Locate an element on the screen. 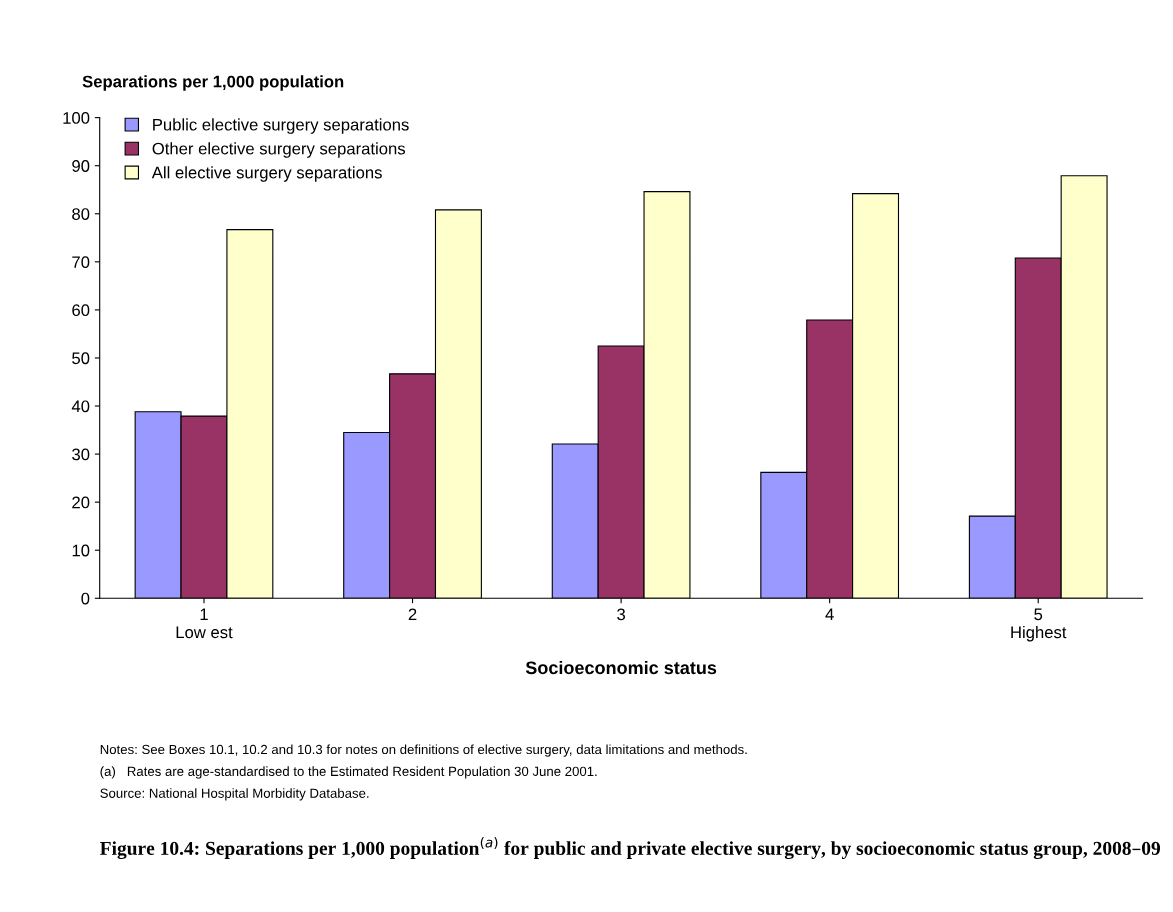 Image resolution: width=1173 pixels, height=912 pixels. y-tick-label: 30 is located at coordinates (81, 454).